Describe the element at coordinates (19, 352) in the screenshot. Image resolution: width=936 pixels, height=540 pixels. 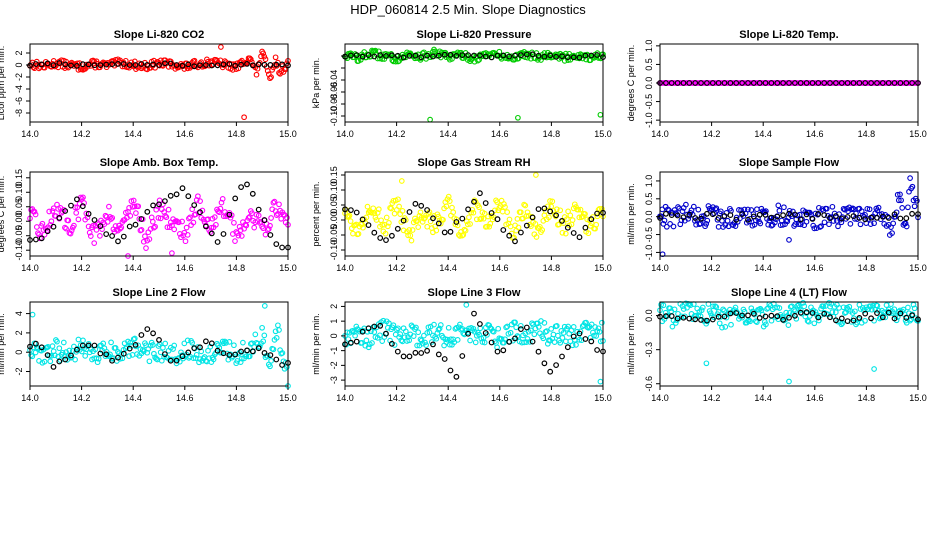
I see `y-tick-label: 0` at that location.